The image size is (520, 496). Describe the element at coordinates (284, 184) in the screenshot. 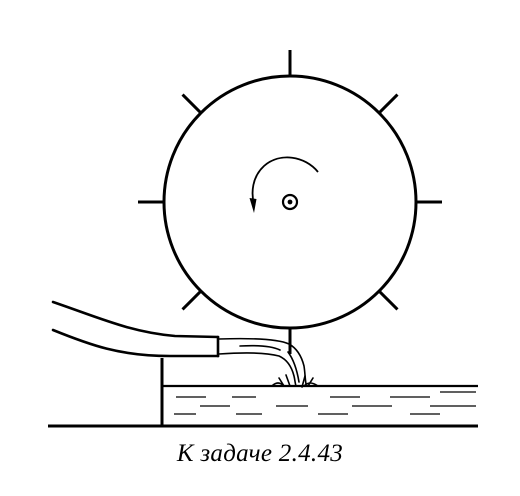

I see `rotation-arrow-icon` at that location.